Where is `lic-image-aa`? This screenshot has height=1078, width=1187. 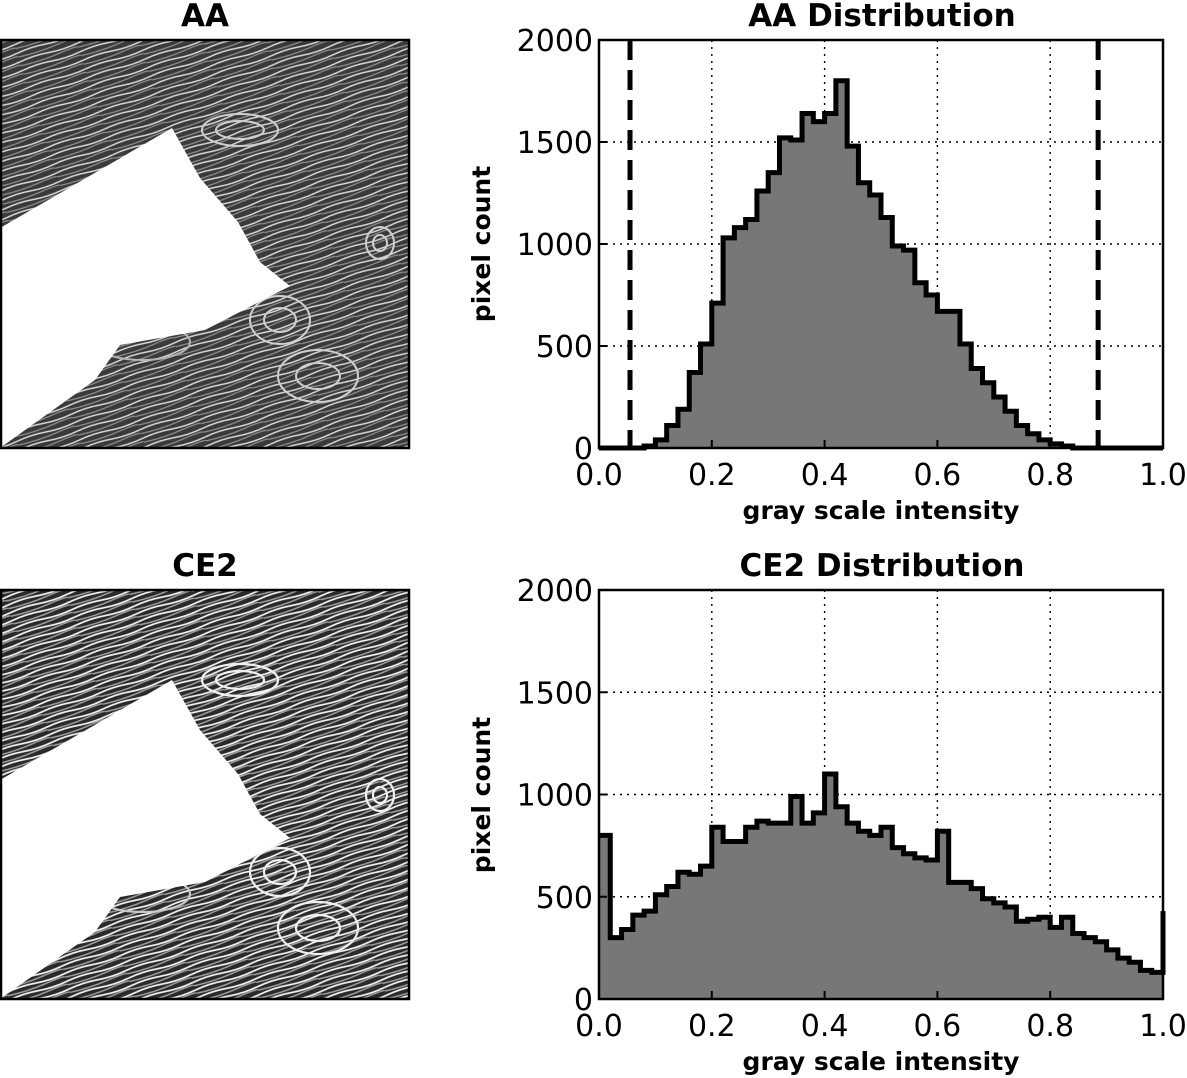 lic-image-aa is located at coordinates (204, 244).